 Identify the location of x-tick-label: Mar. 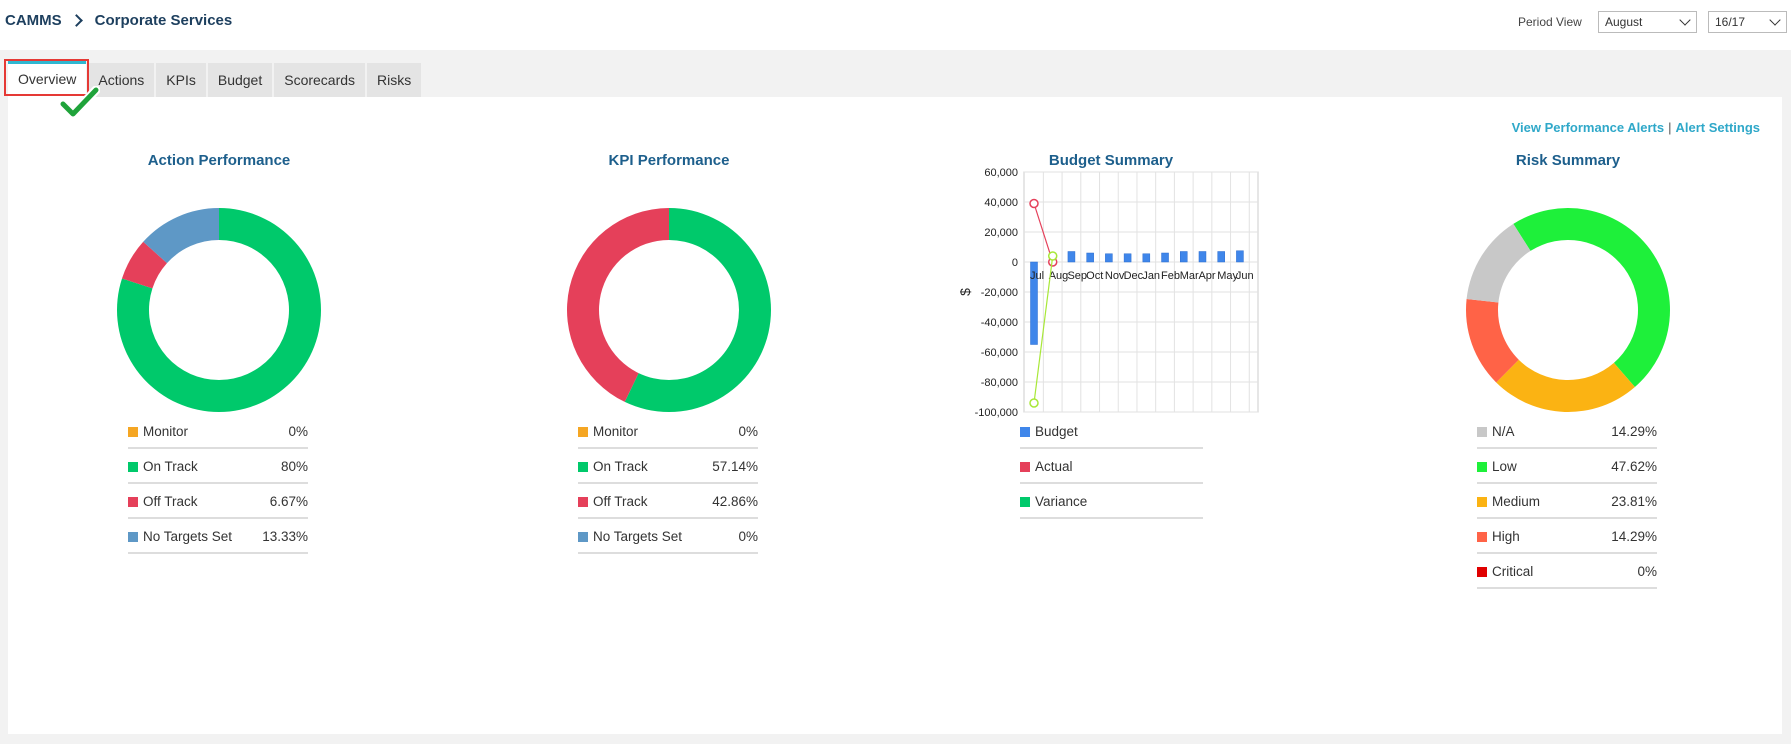
(1189, 276).